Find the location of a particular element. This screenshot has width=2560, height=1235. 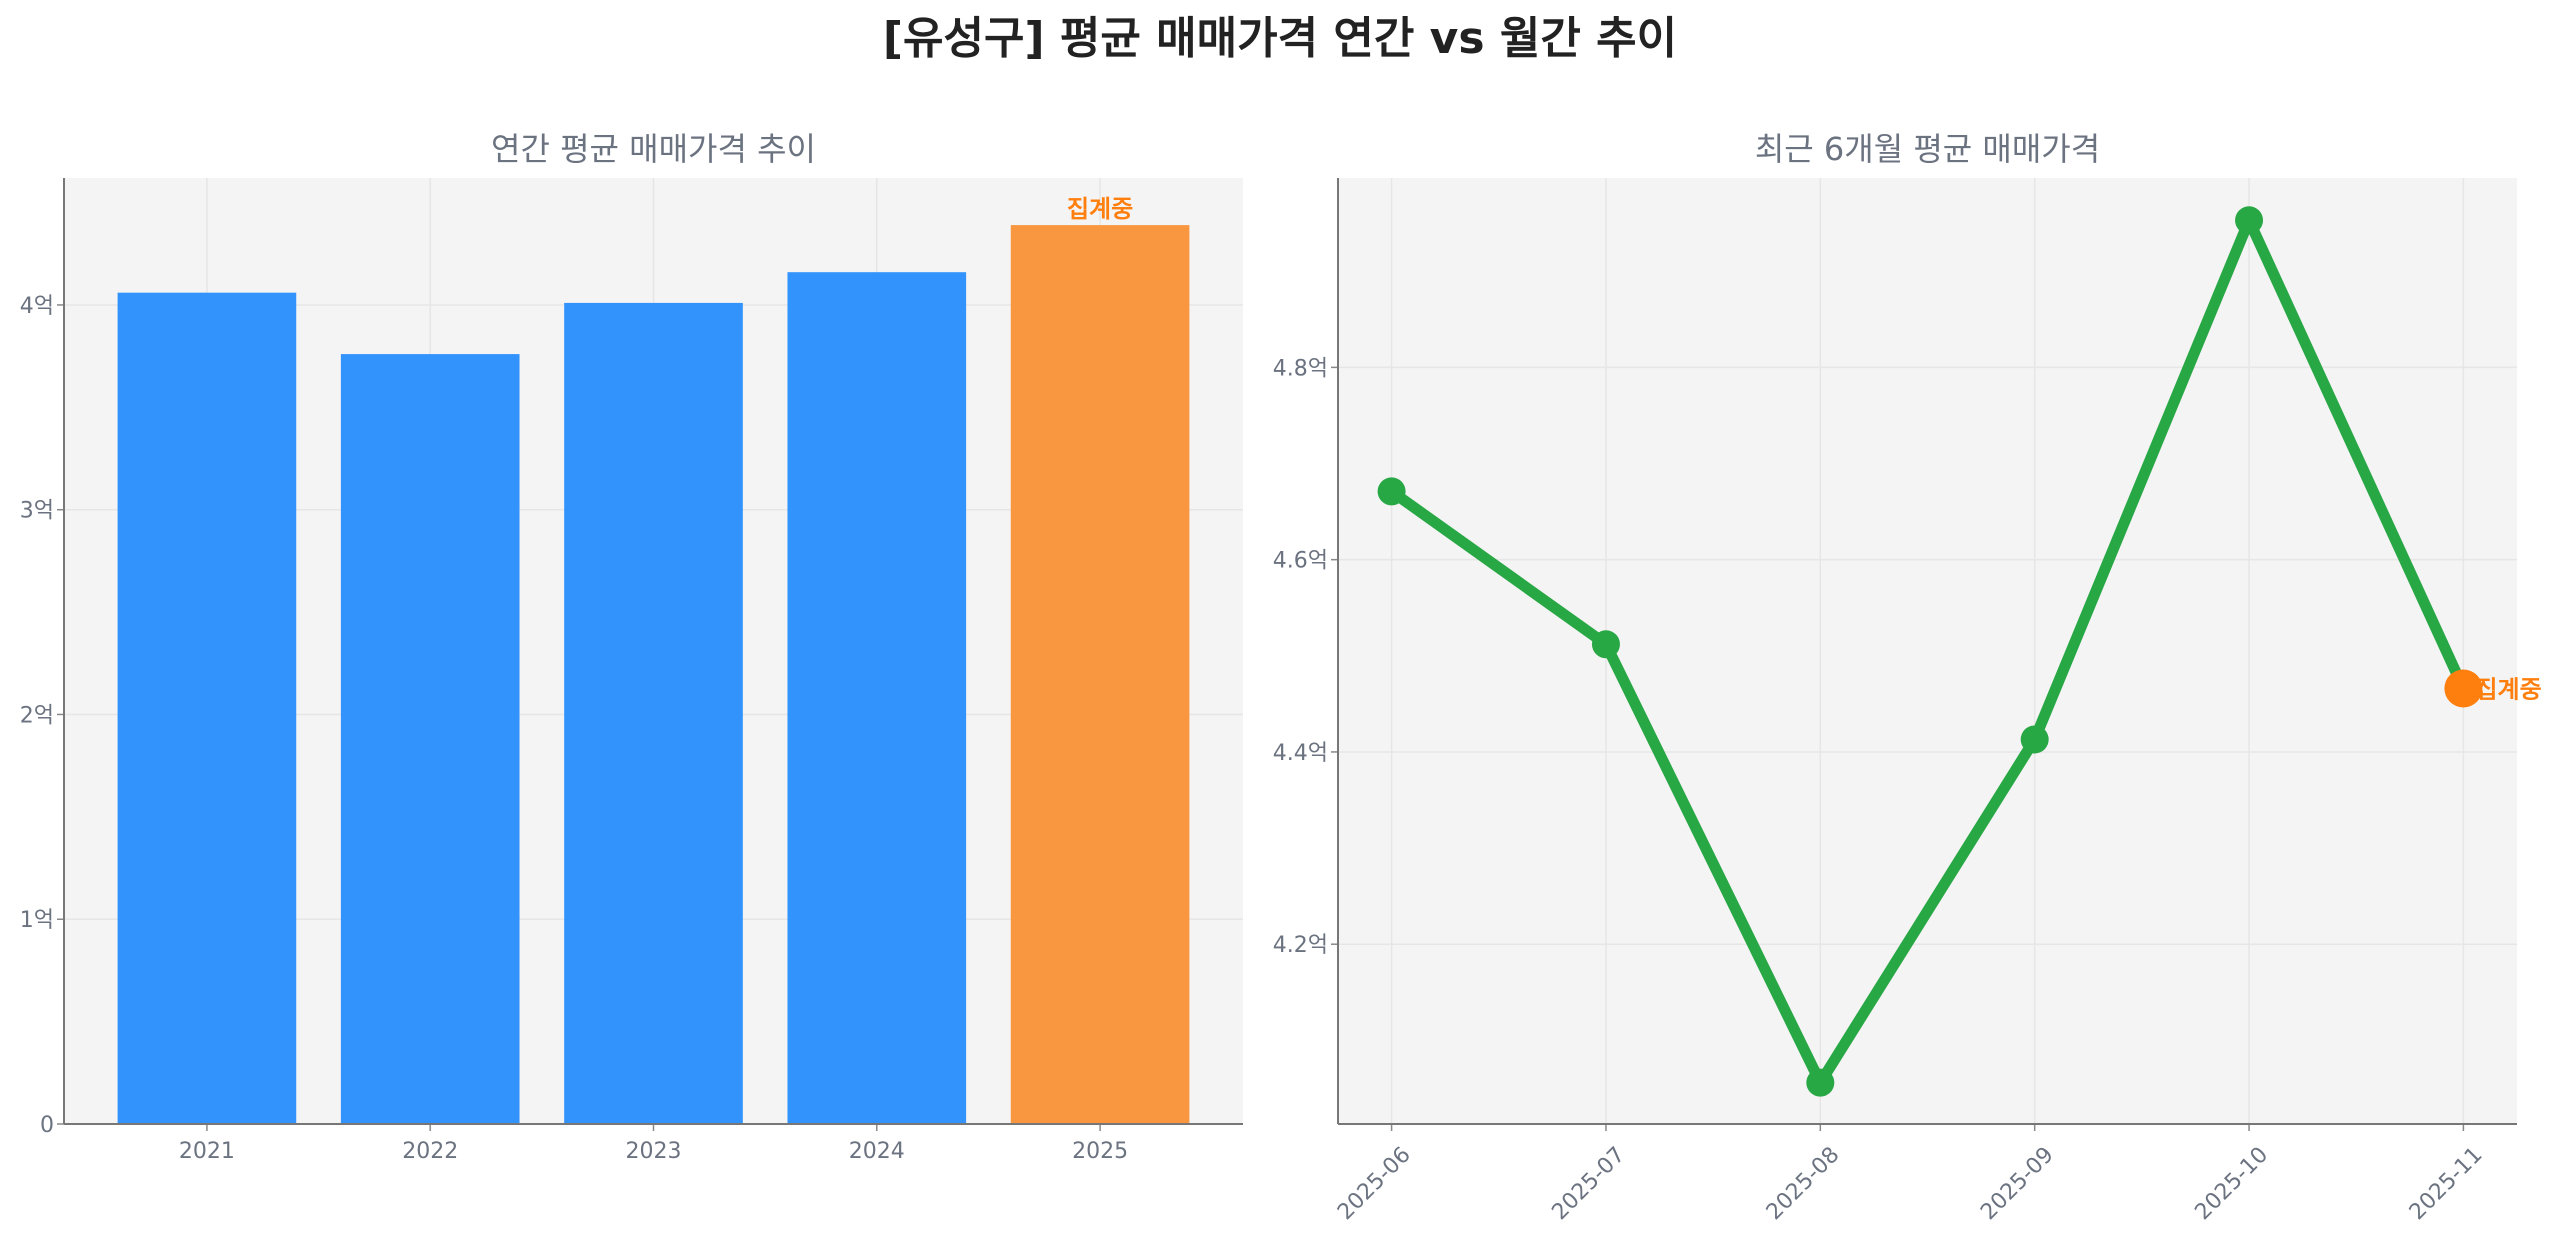

x-tick-label: 2022 is located at coordinates (430, 1151).